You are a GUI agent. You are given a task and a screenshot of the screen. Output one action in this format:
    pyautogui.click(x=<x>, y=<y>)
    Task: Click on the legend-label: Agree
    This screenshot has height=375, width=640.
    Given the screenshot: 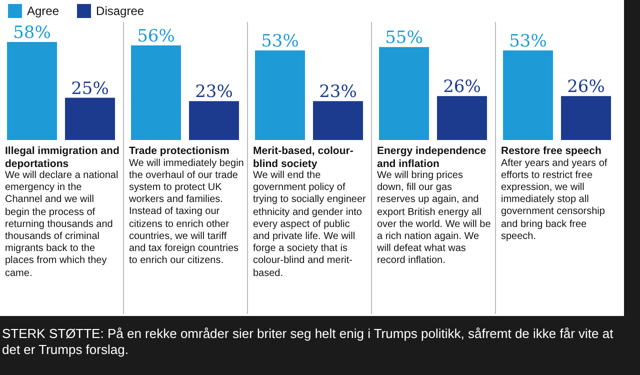 What is the action you would take?
    pyautogui.click(x=43, y=11)
    